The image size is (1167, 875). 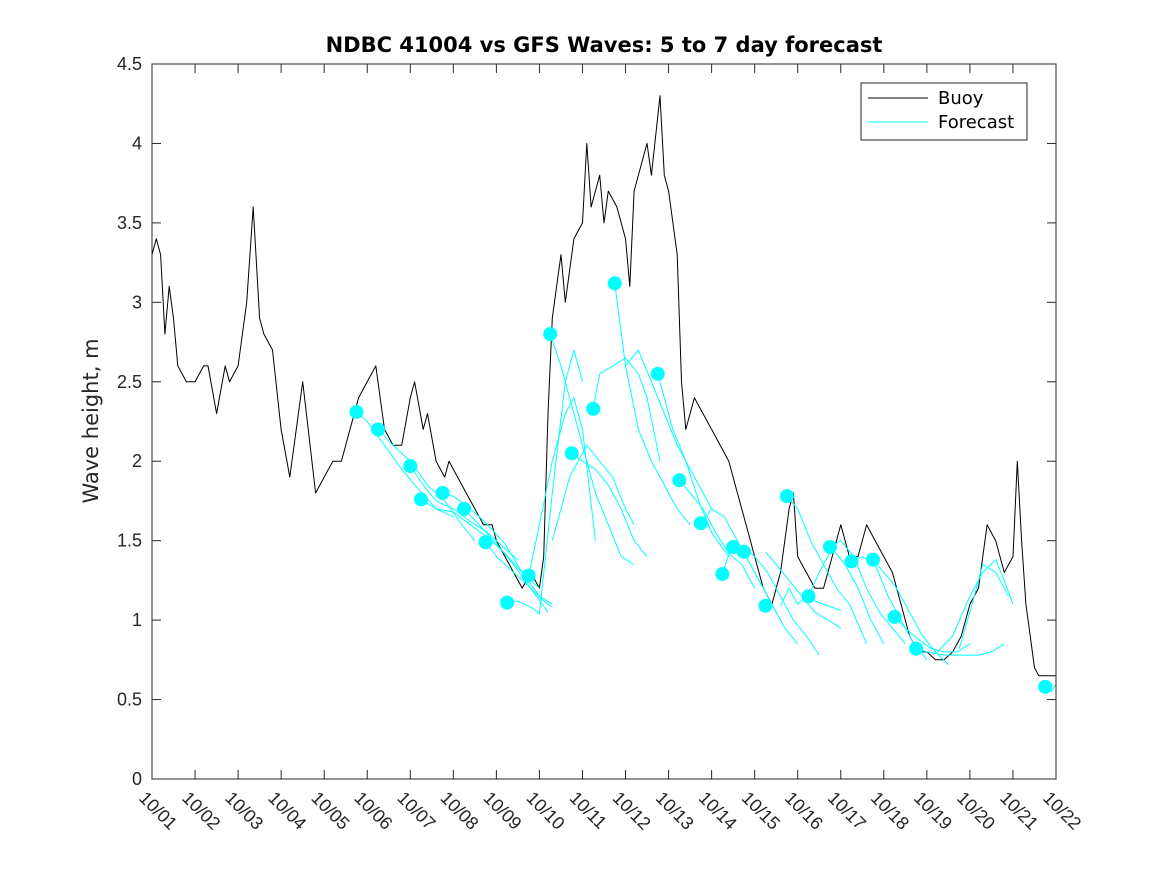 I want to click on y-tick-label: 3, so click(x=137, y=302).